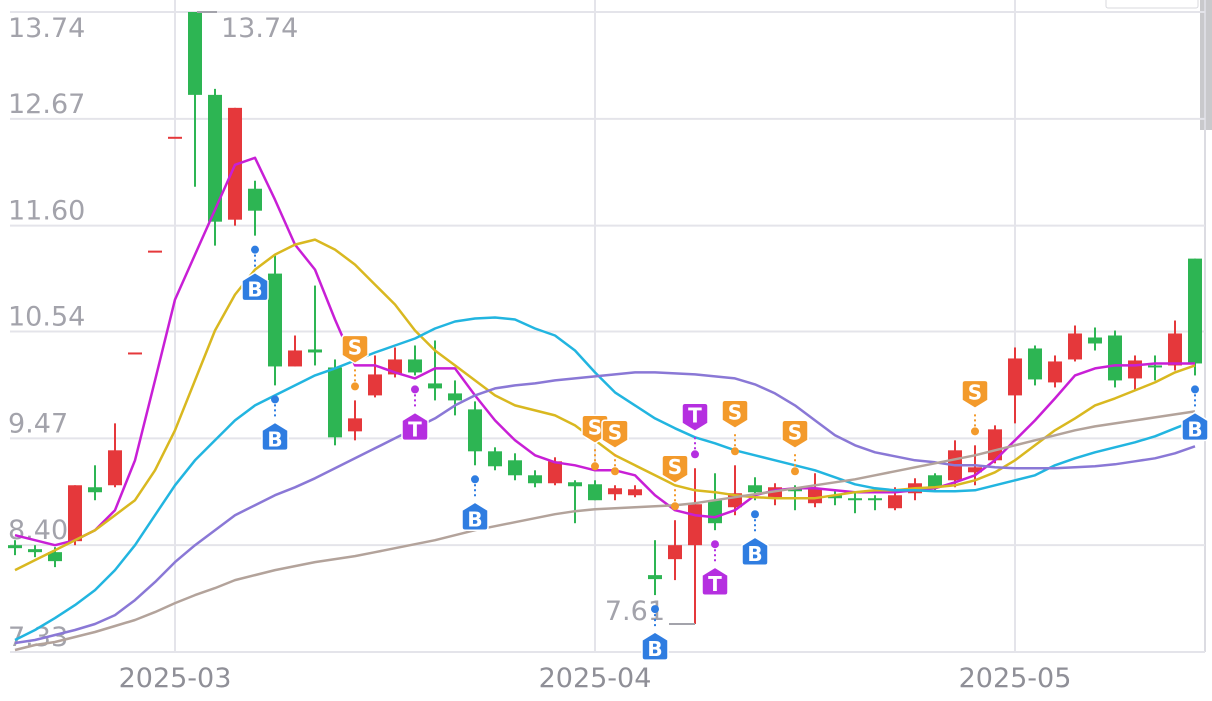 This screenshot has width=1212, height=701. What do you see at coordinates (259, 28) in the screenshot?
I see `high-label: 13.74` at bounding box center [259, 28].